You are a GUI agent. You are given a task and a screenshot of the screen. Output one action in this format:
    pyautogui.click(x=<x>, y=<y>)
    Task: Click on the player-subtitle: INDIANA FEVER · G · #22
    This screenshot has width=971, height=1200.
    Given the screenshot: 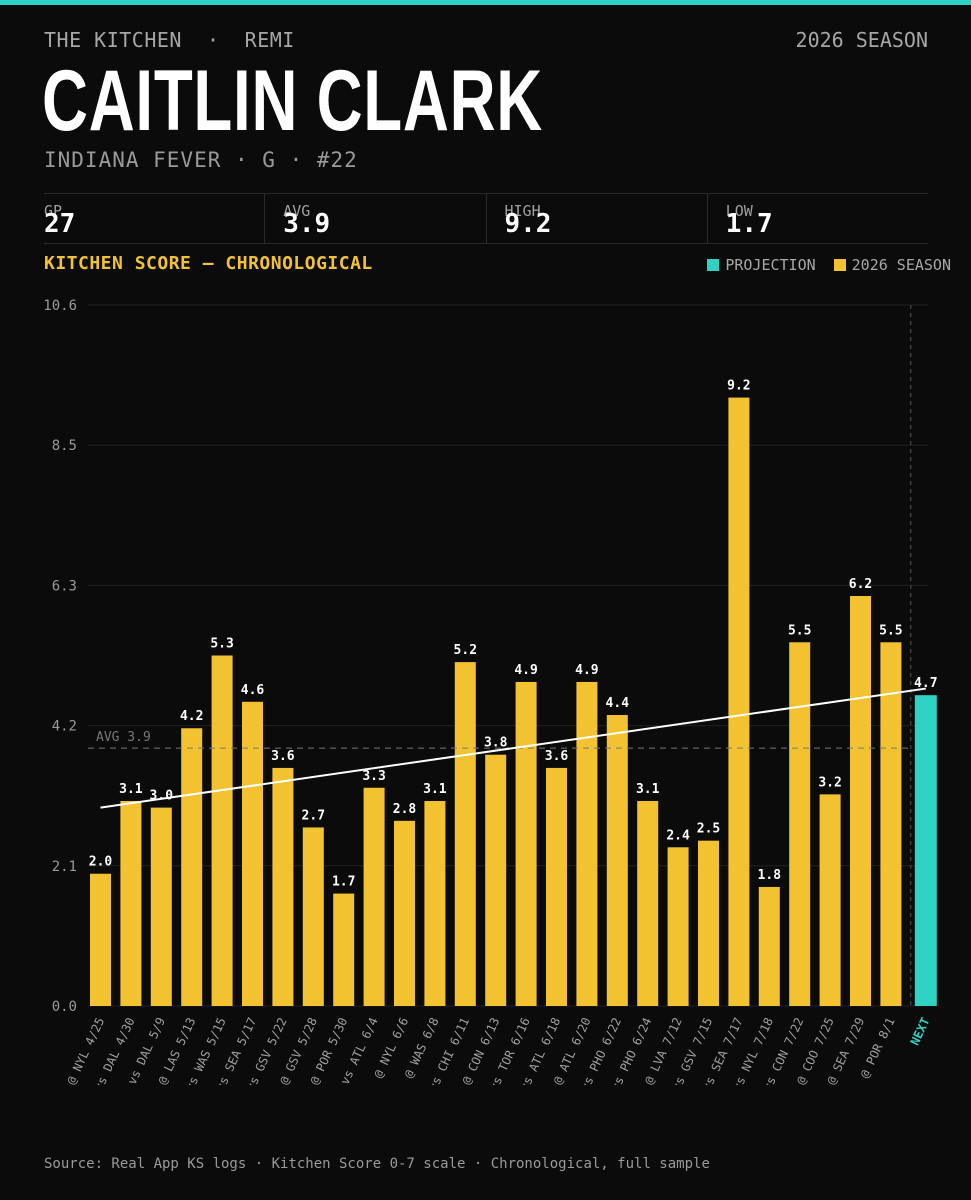 What is the action you would take?
    pyautogui.click(x=201, y=160)
    